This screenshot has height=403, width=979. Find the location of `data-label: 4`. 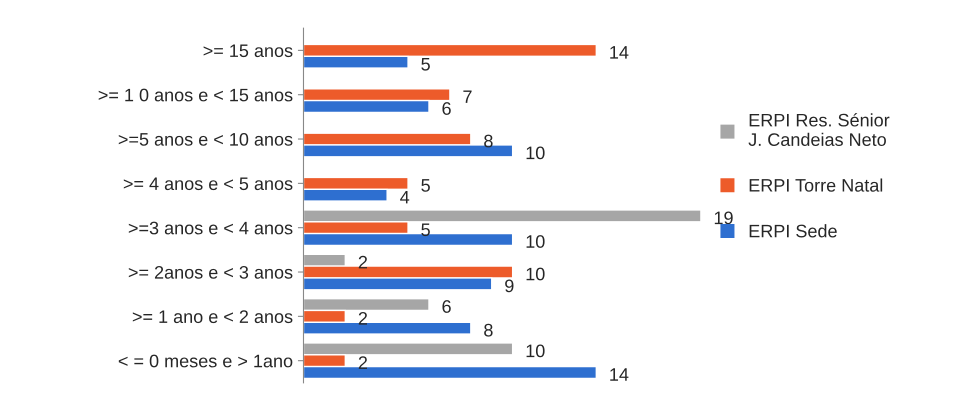

data-label: 4 is located at coordinates (405, 197).